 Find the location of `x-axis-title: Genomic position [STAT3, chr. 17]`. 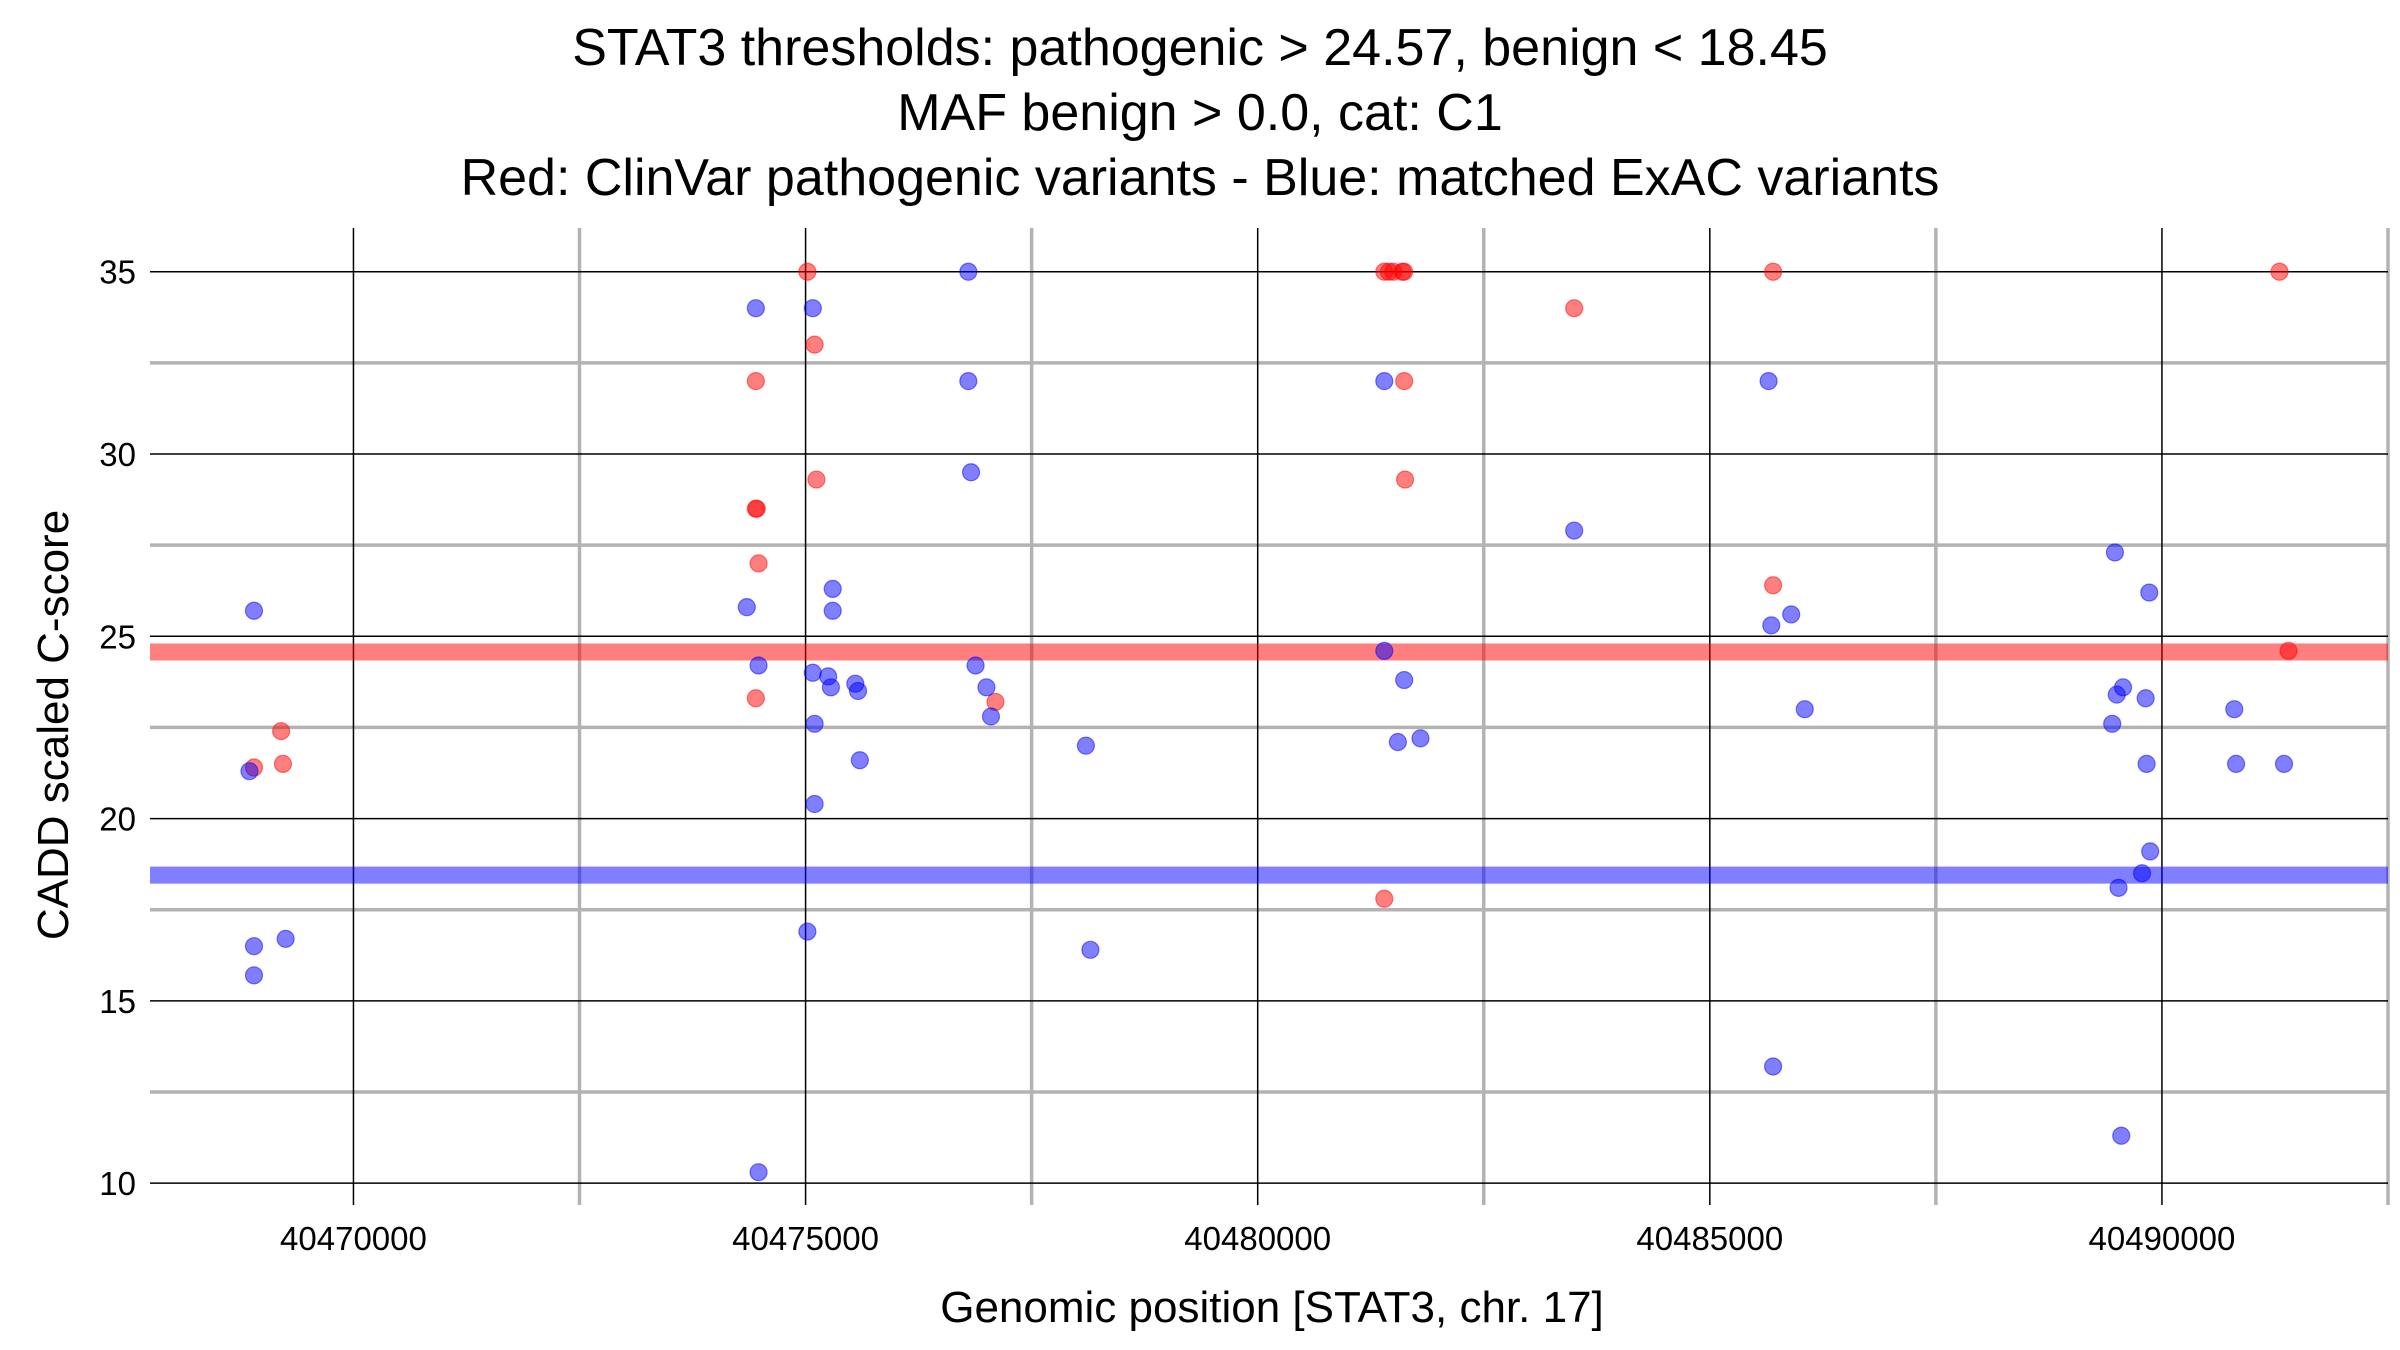

x-axis-title: Genomic position [STAT3, chr. 17] is located at coordinates (1272, 1307).